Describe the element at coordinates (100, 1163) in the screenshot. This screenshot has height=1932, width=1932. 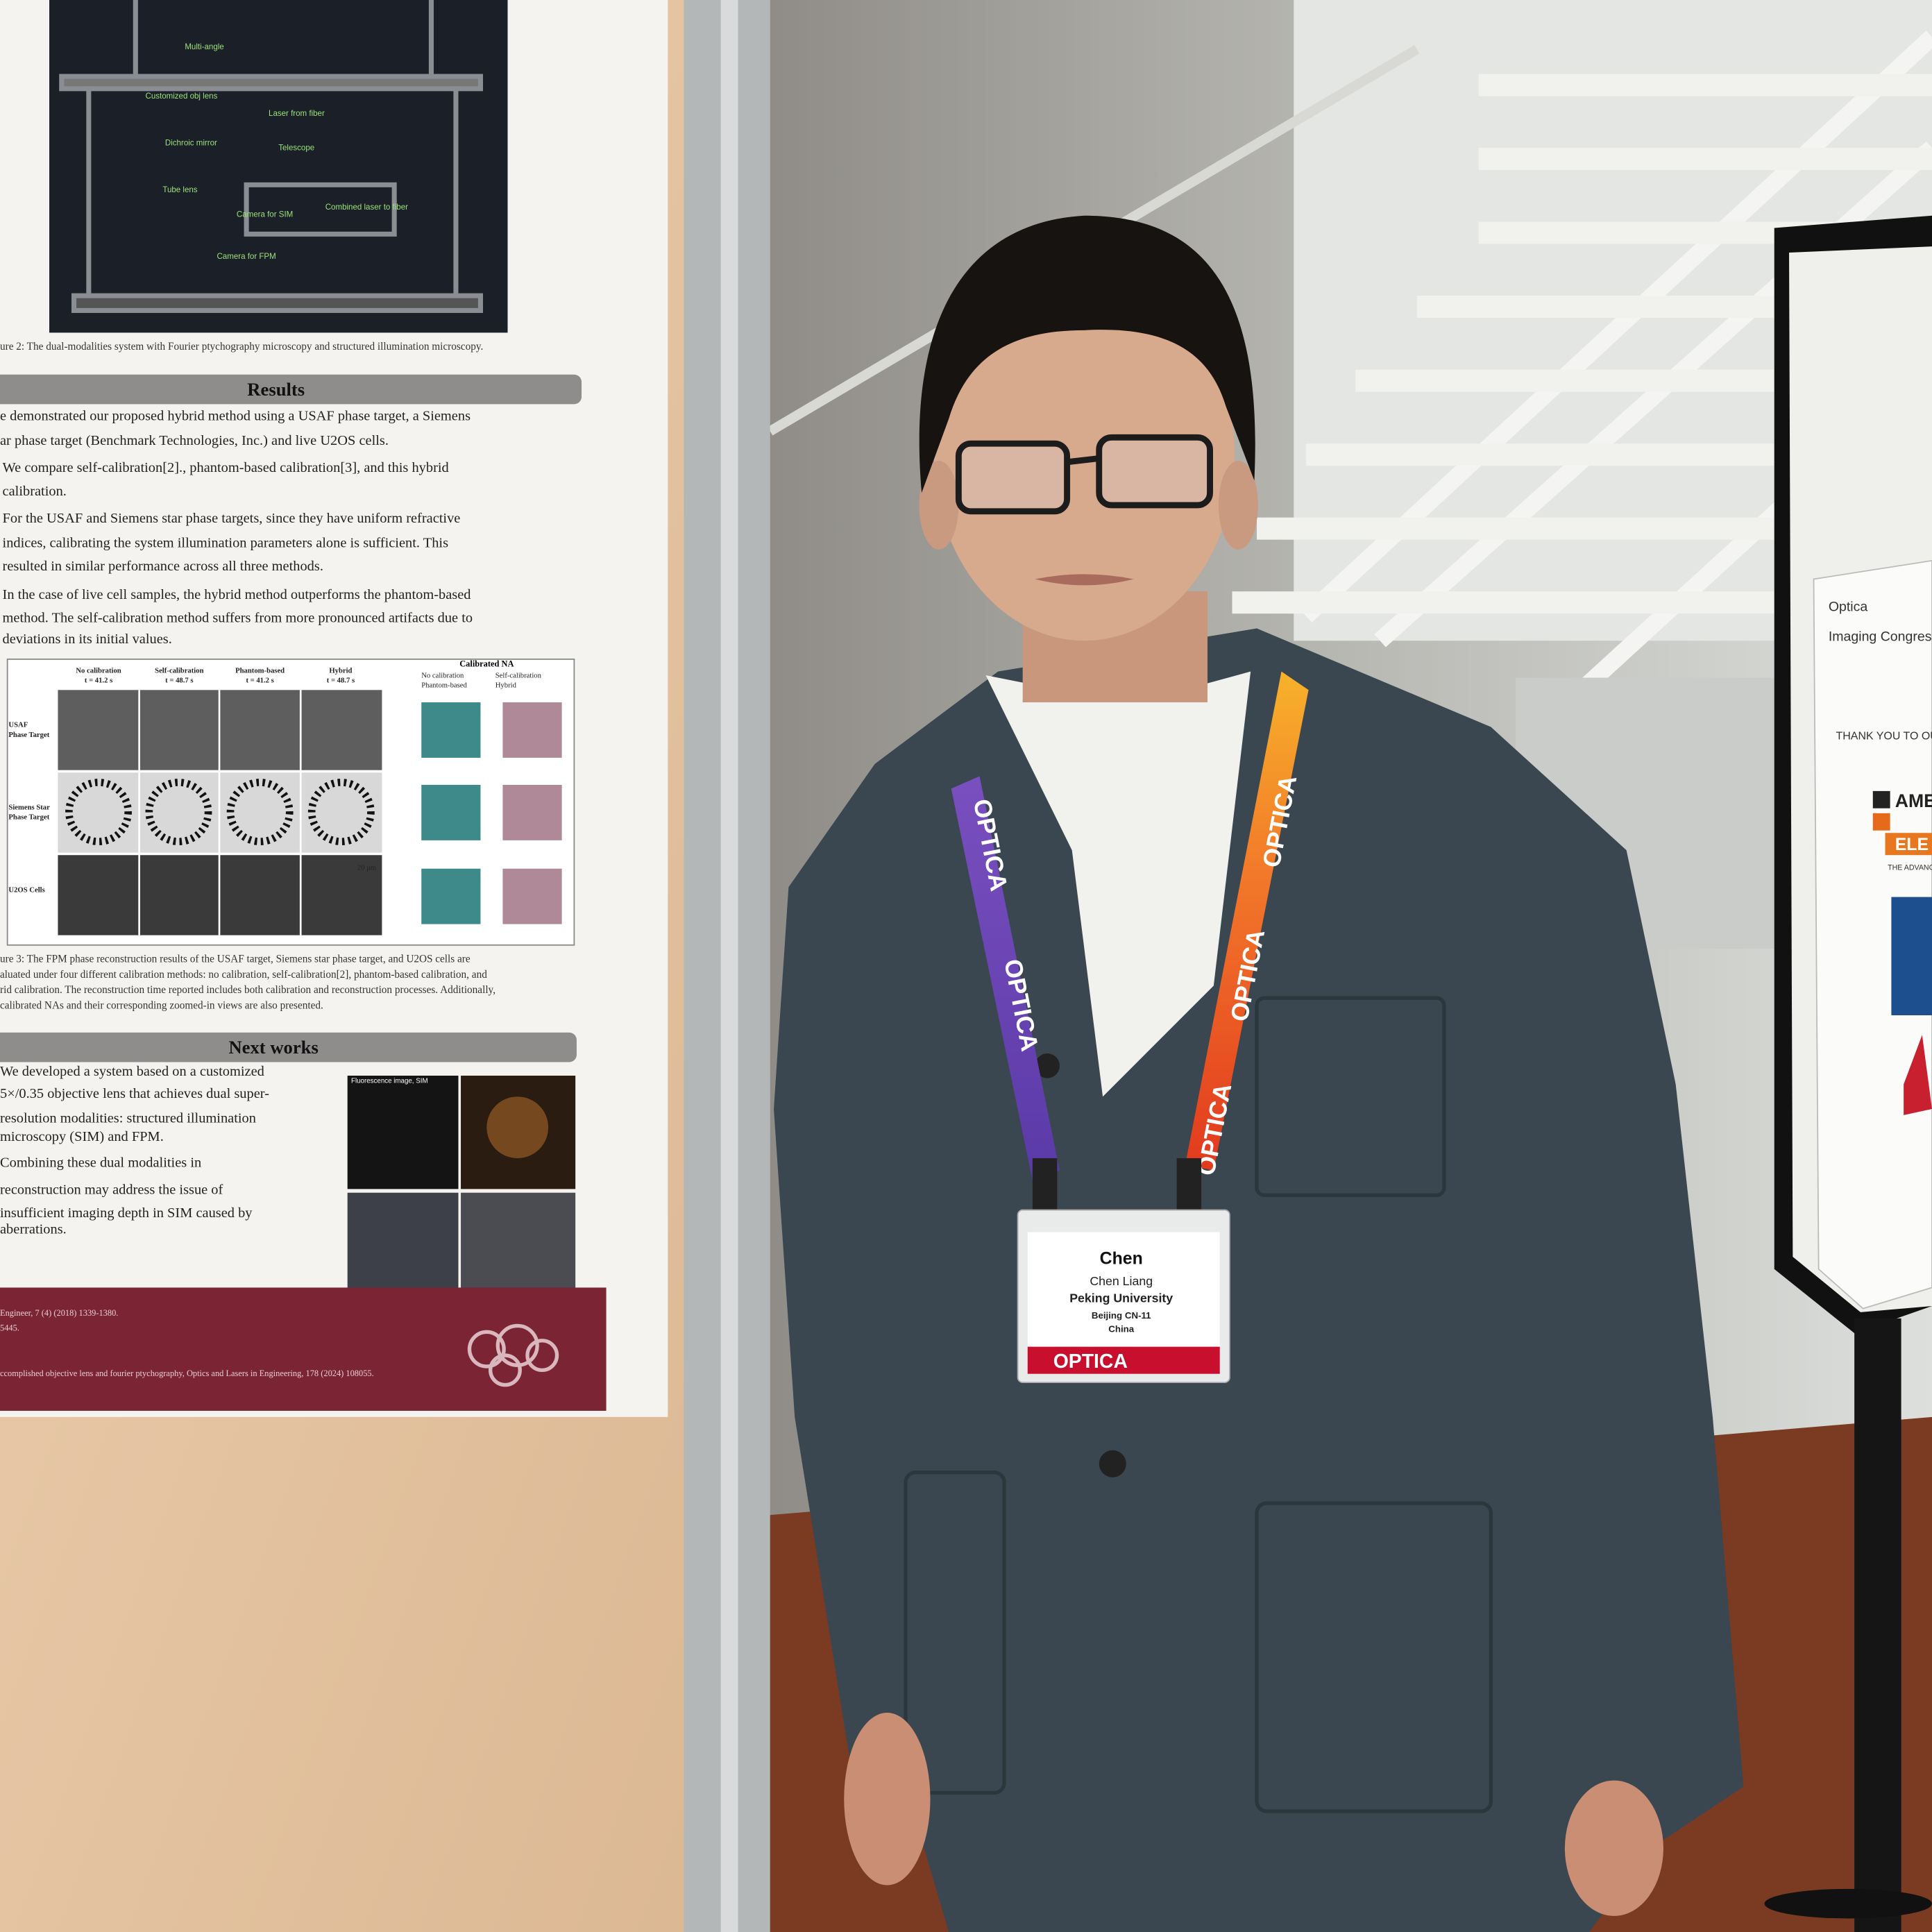
I see `body-text: Combining these dual modalities in` at that location.